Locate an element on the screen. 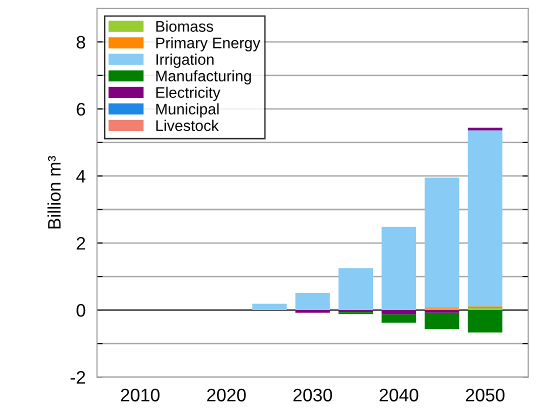 This screenshot has height=419, width=539. legend-label: Primary Energy is located at coordinates (208, 44).